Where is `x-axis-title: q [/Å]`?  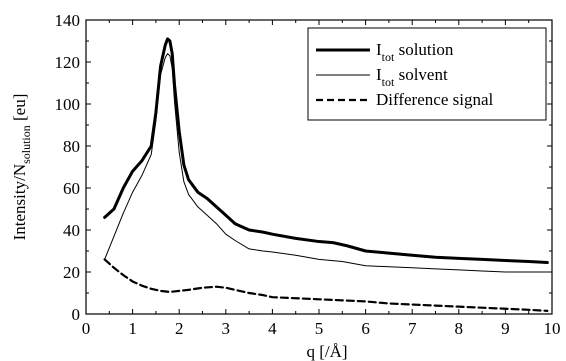 x-axis-title: q [/Å] is located at coordinates (326, 351).